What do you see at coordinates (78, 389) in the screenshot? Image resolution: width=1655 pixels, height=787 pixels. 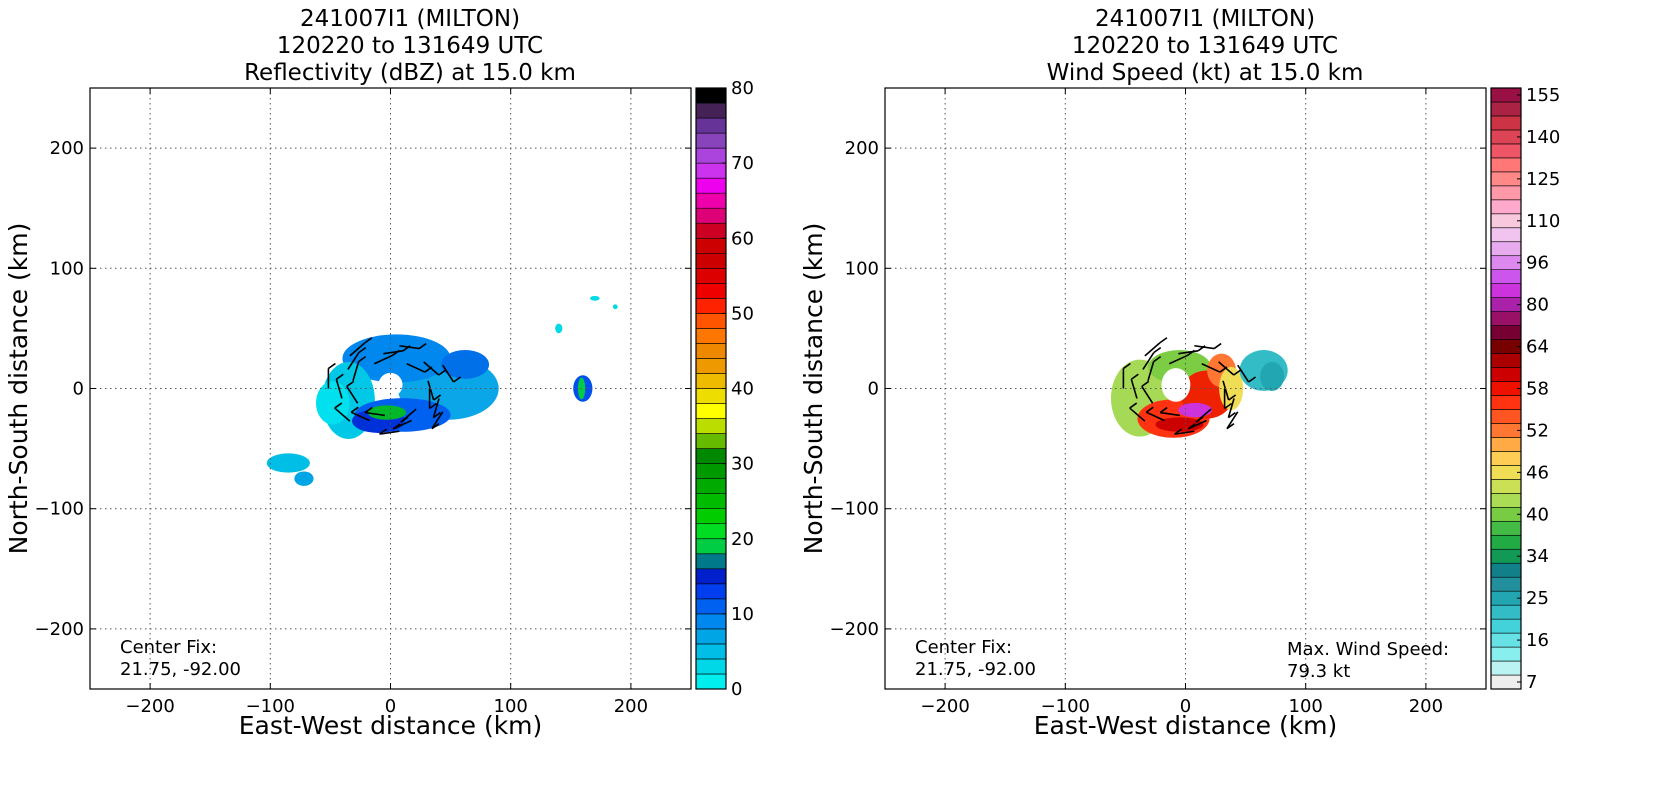 I see `y-tick-label: 0` at bounding box center [78, 389].